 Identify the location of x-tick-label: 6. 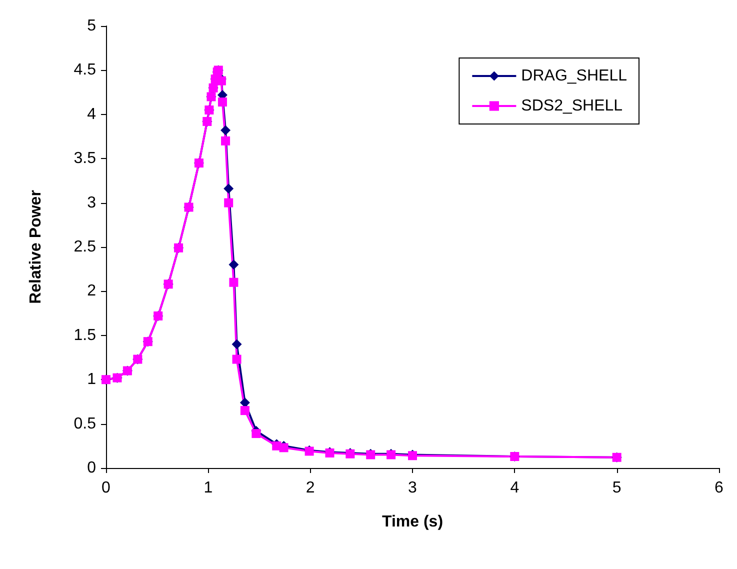
(719, 488).